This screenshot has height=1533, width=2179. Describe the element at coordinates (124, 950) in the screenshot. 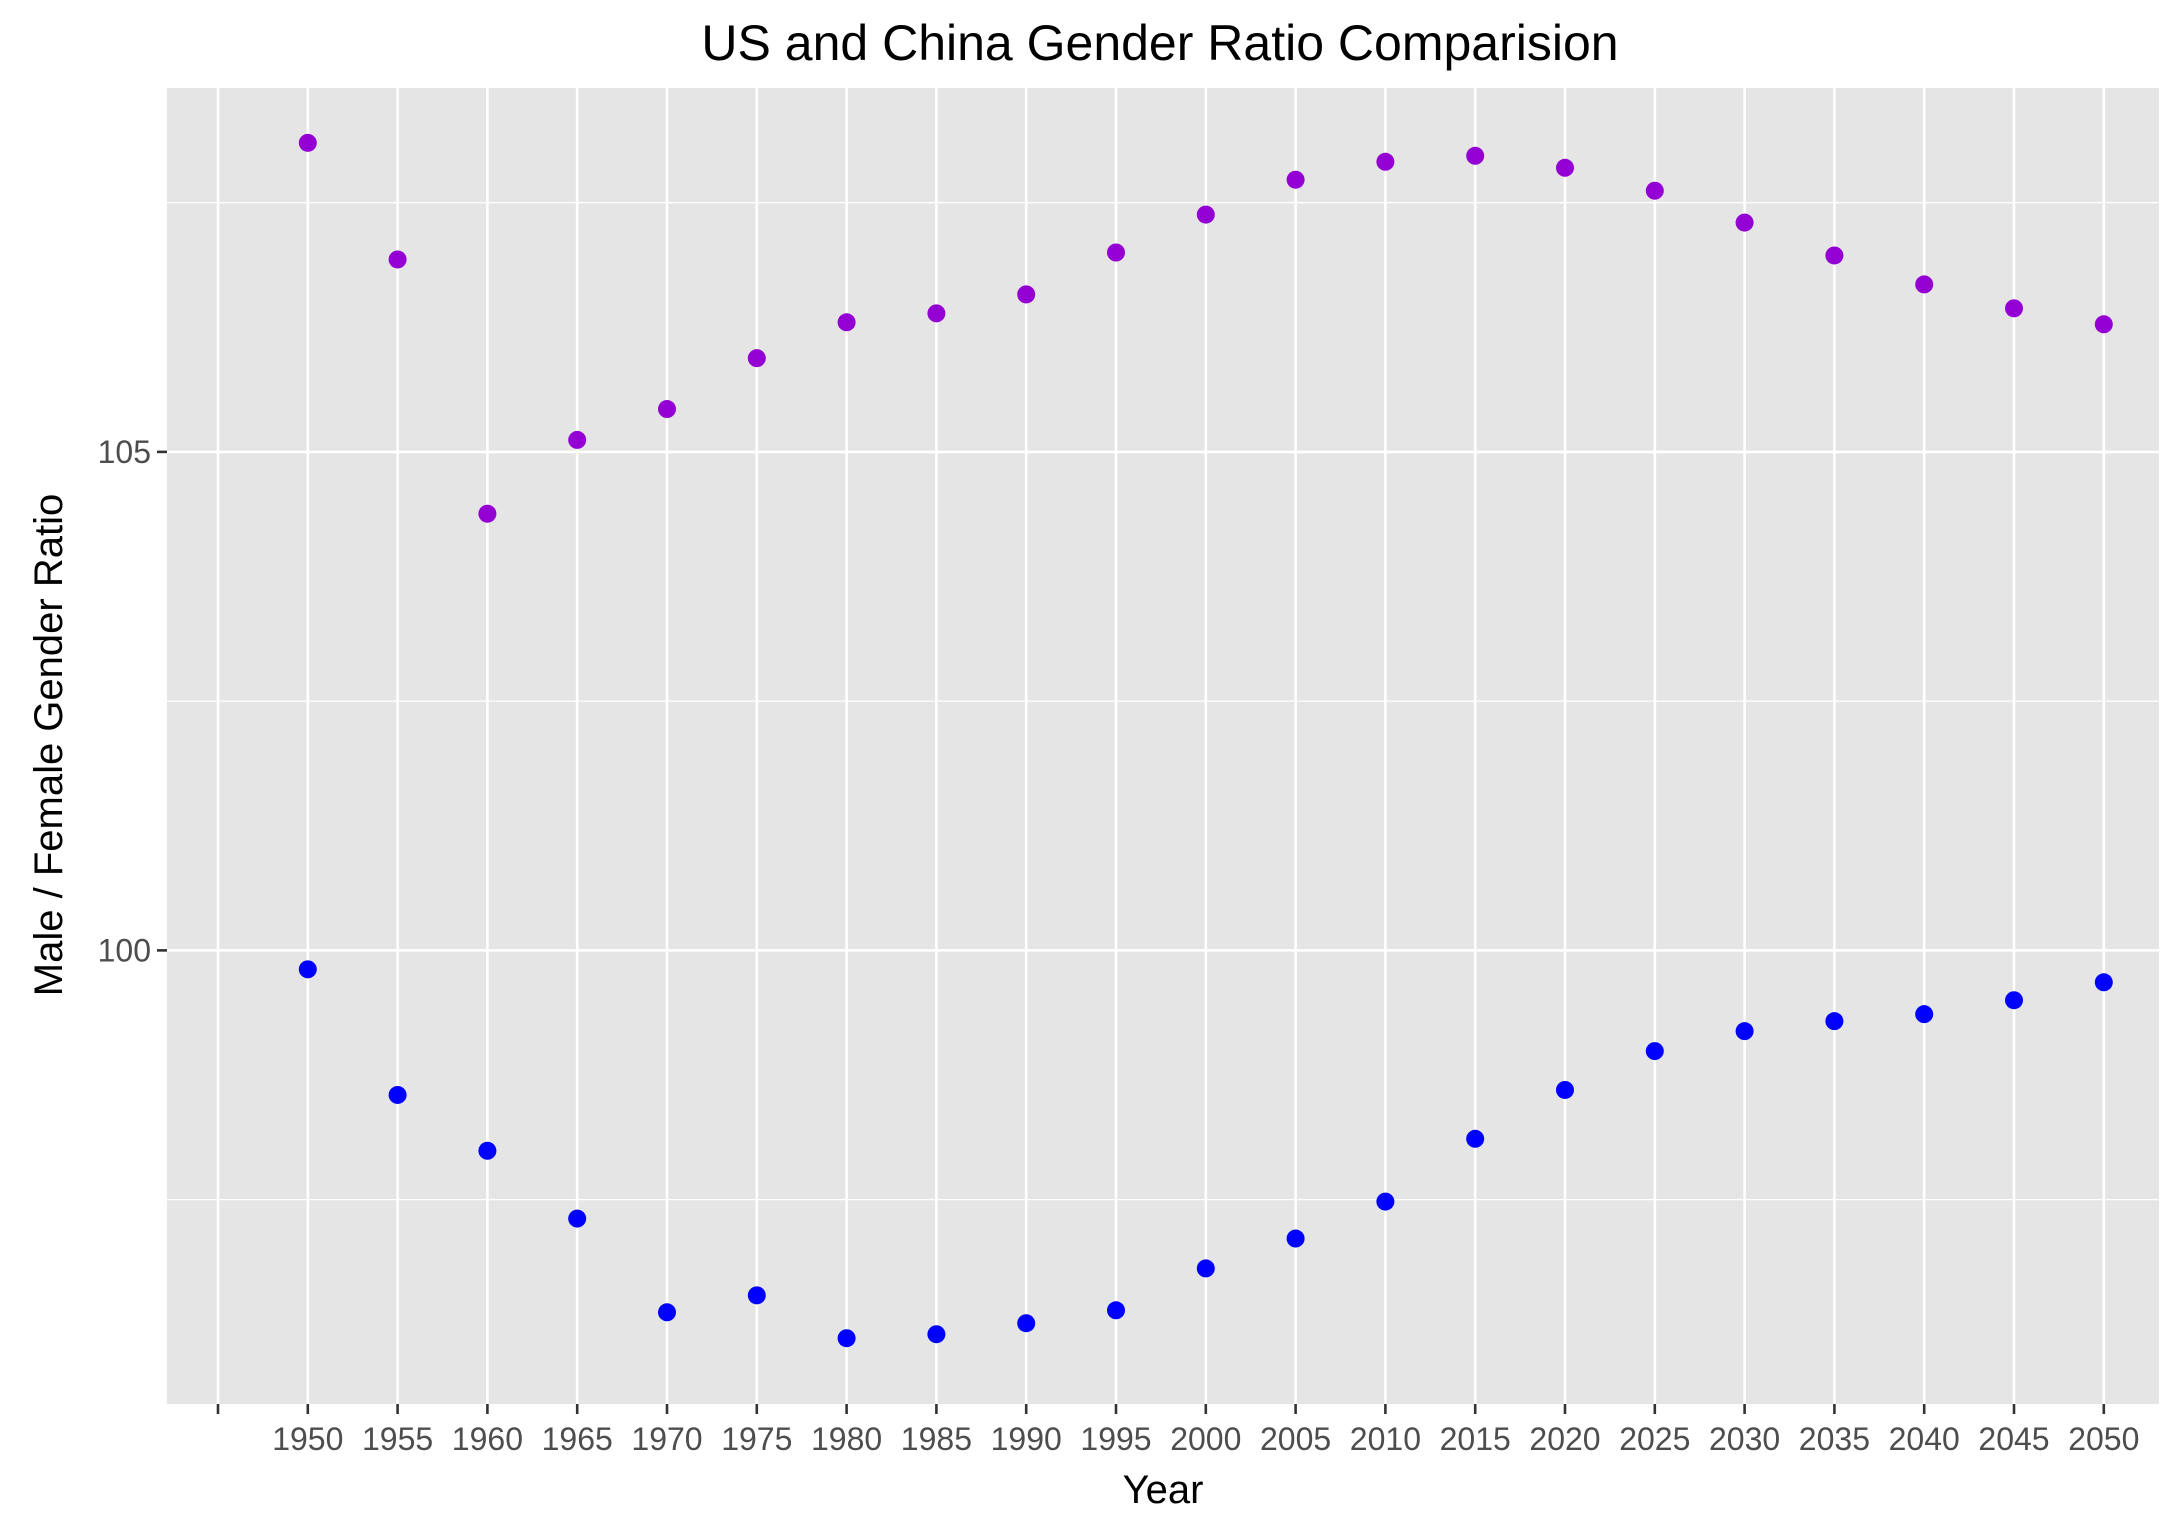

I see `y-tick-label: 100` at that location.